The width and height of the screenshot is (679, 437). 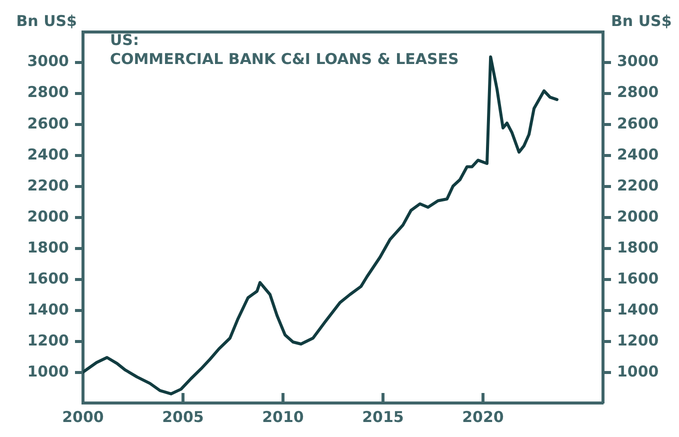 What do you see at coordinates (48, 247) in the screenshot?
I see `y-tick-label: 1800` at bounding box center [48, 247].